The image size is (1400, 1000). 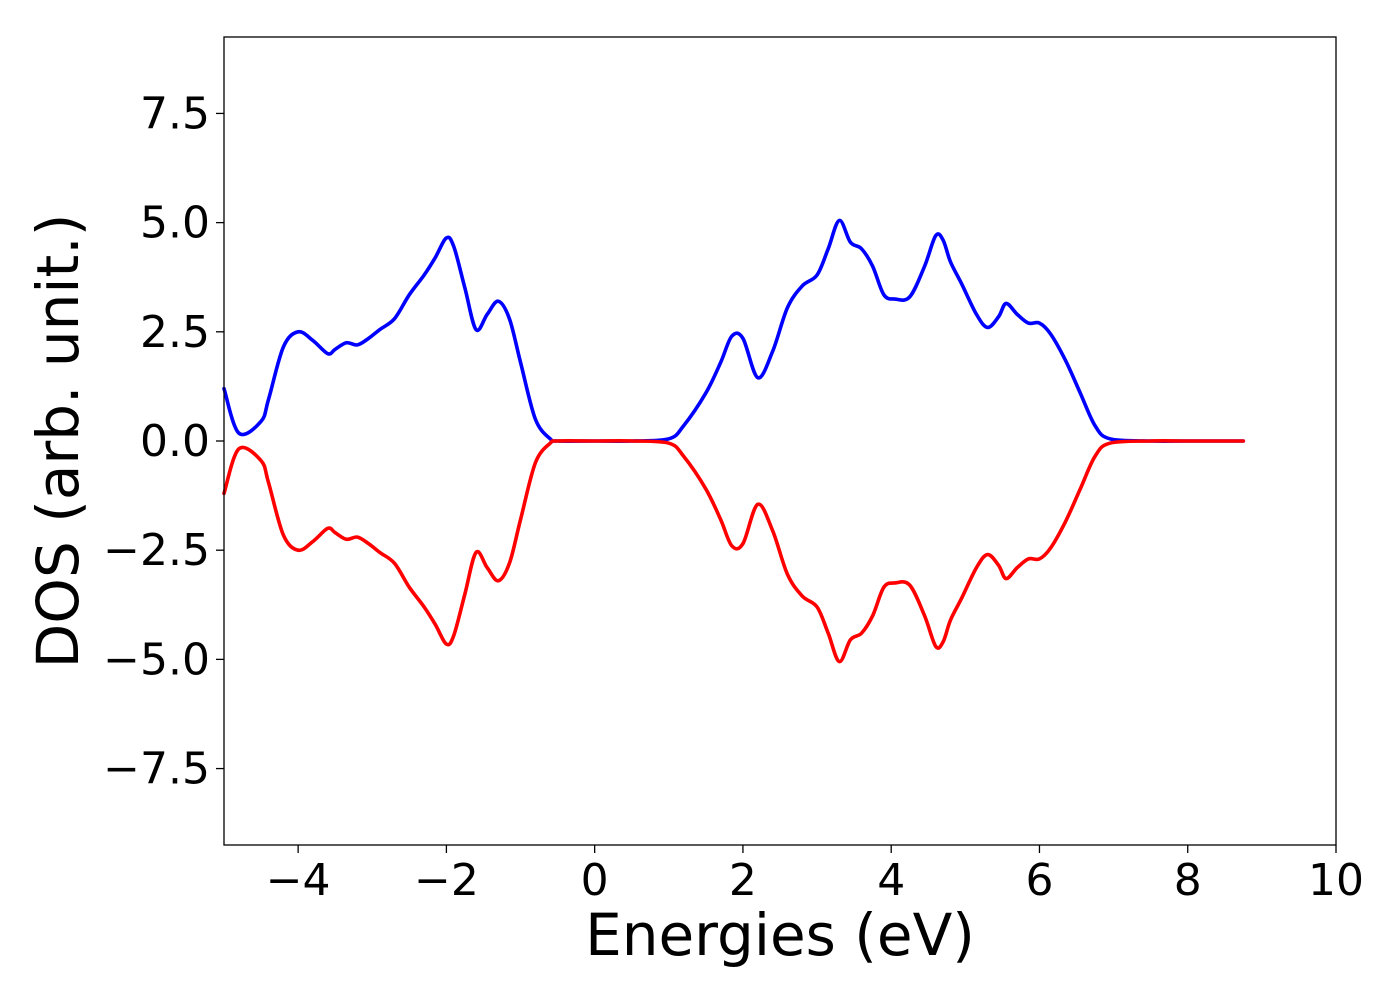 What do you see at coordinates (1336, 880) in the screenshot?
I see `x-tick-label: 10` at bounding box center [1336, 880].